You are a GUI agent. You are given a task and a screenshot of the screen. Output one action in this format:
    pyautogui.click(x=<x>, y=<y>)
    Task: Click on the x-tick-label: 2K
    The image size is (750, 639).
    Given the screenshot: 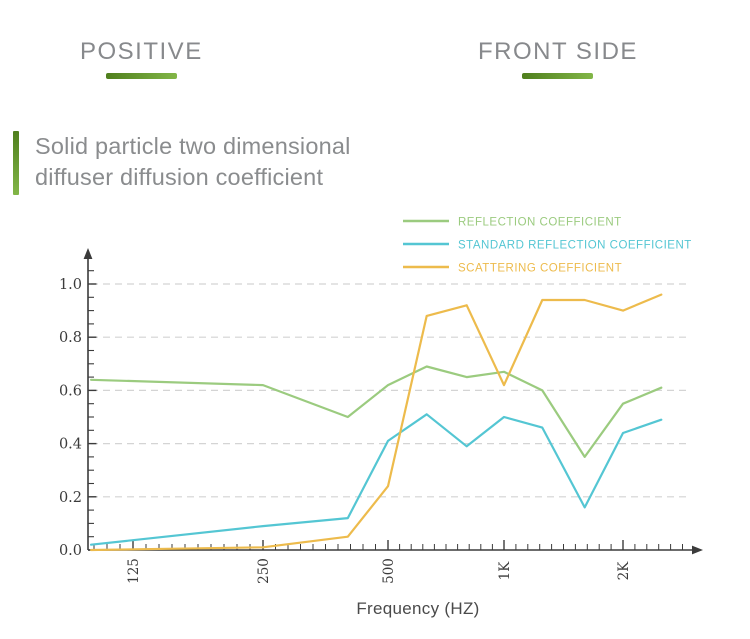 What is the action you would take?
    pyautogui.click(x=624, y=571)
    